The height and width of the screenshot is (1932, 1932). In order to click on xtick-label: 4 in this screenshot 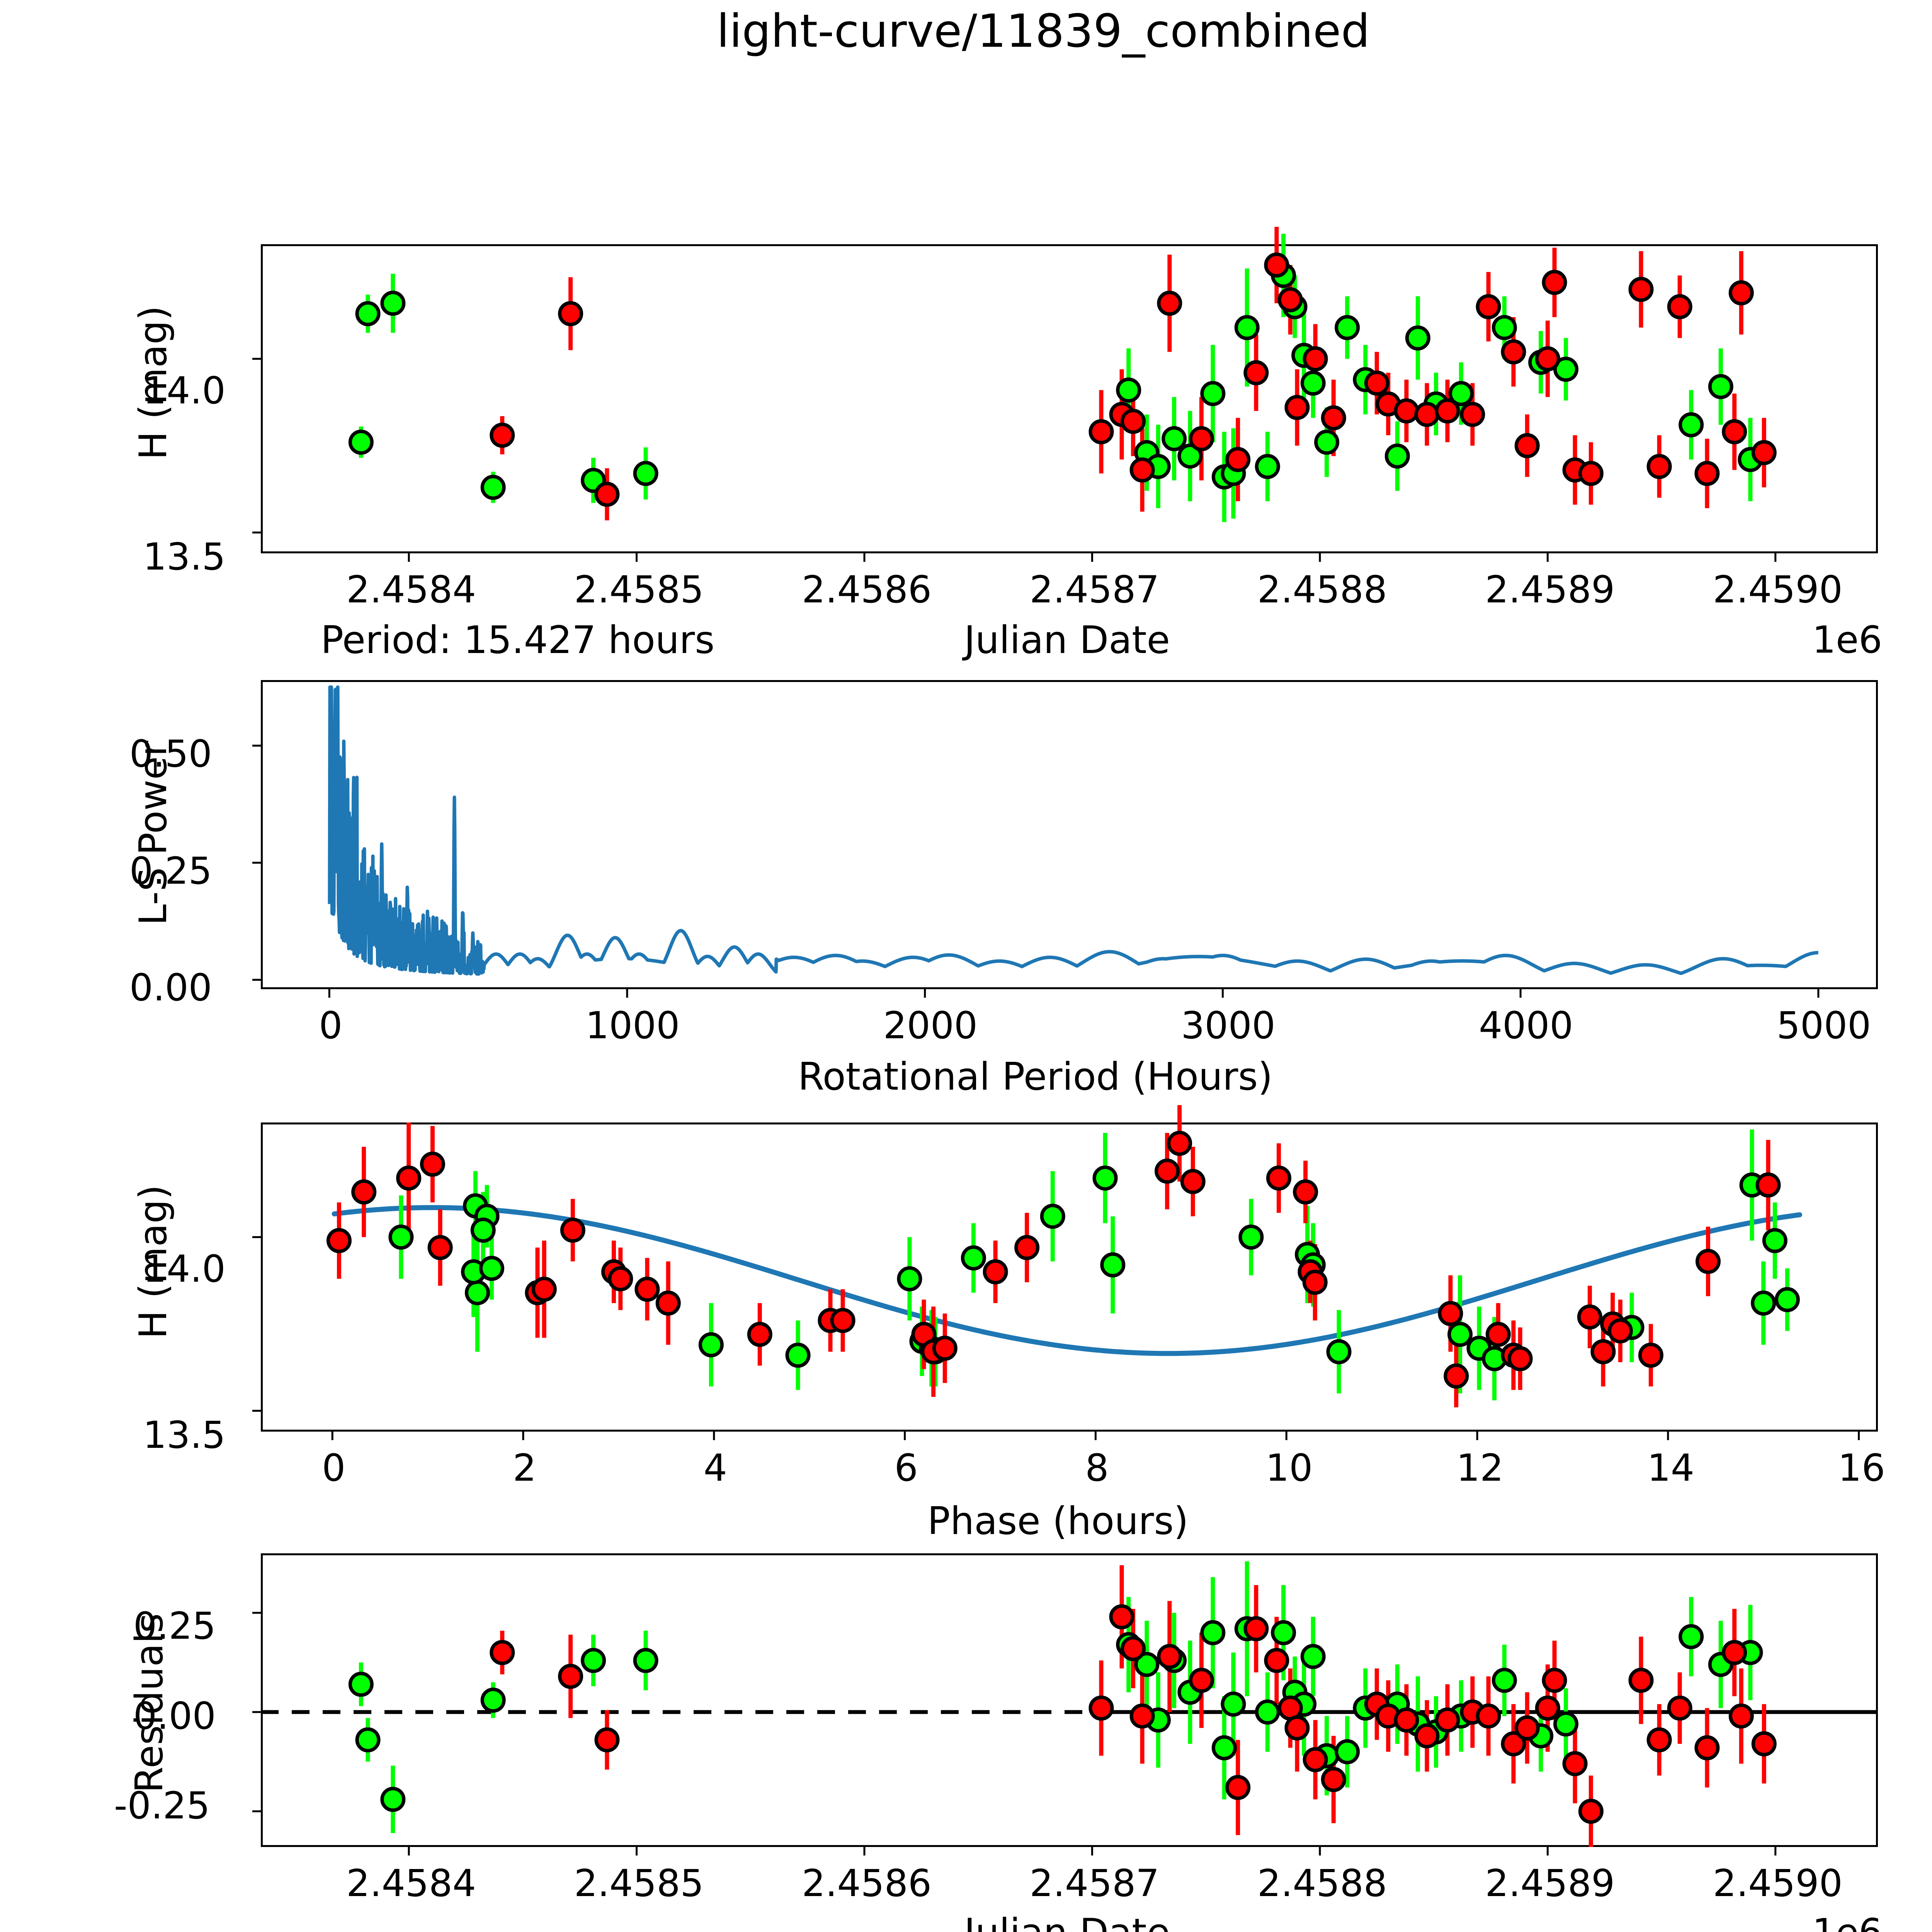, I will do `click(715, 1468)`.